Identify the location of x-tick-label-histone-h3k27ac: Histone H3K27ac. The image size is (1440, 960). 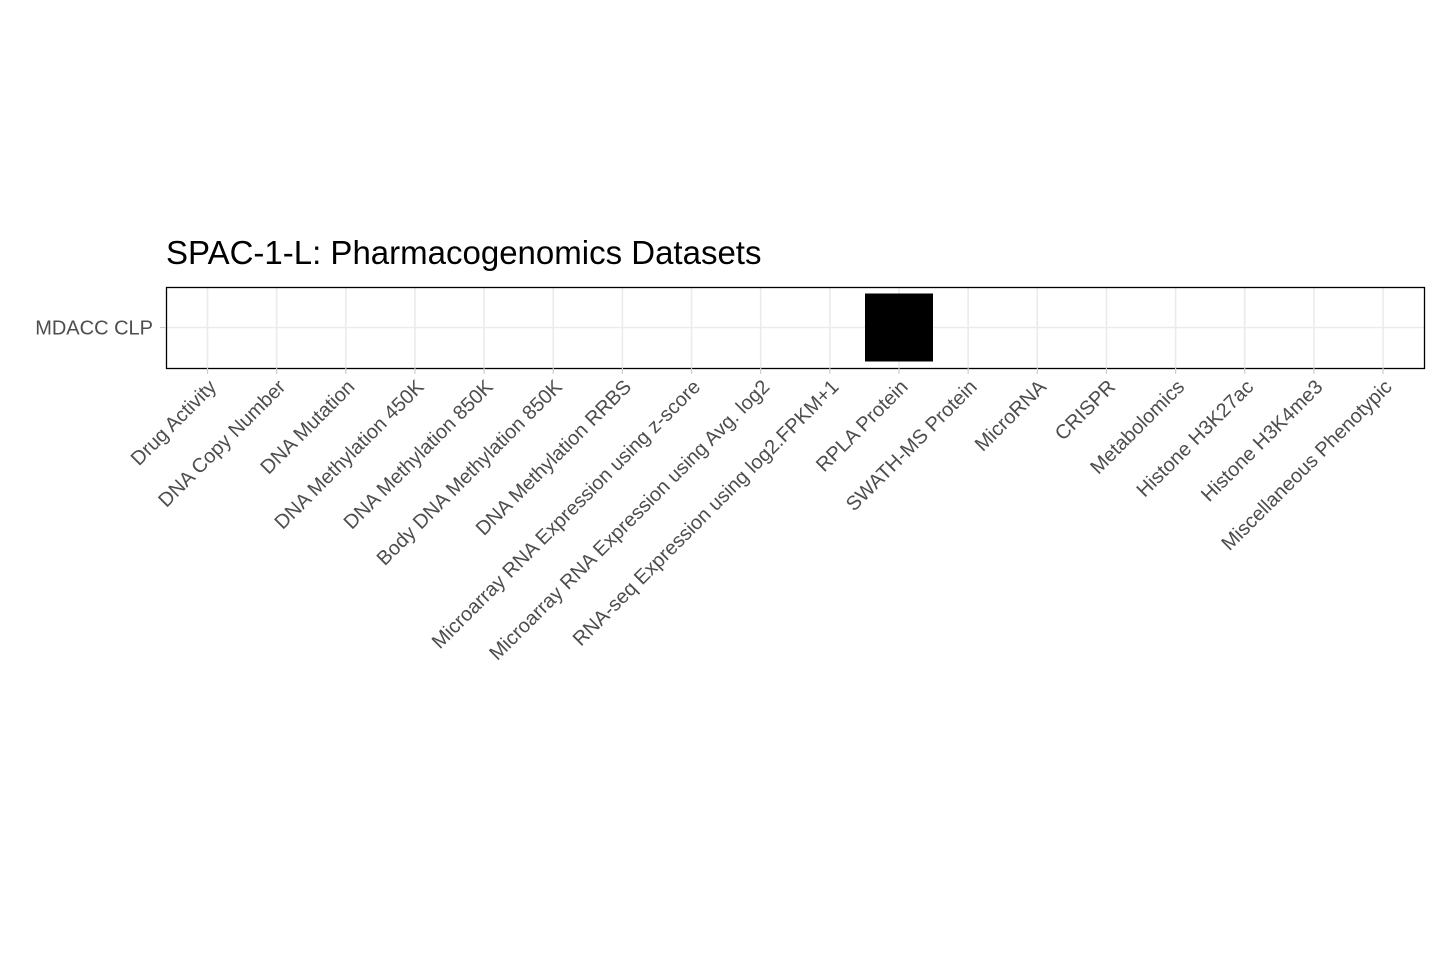
(1196, 439).